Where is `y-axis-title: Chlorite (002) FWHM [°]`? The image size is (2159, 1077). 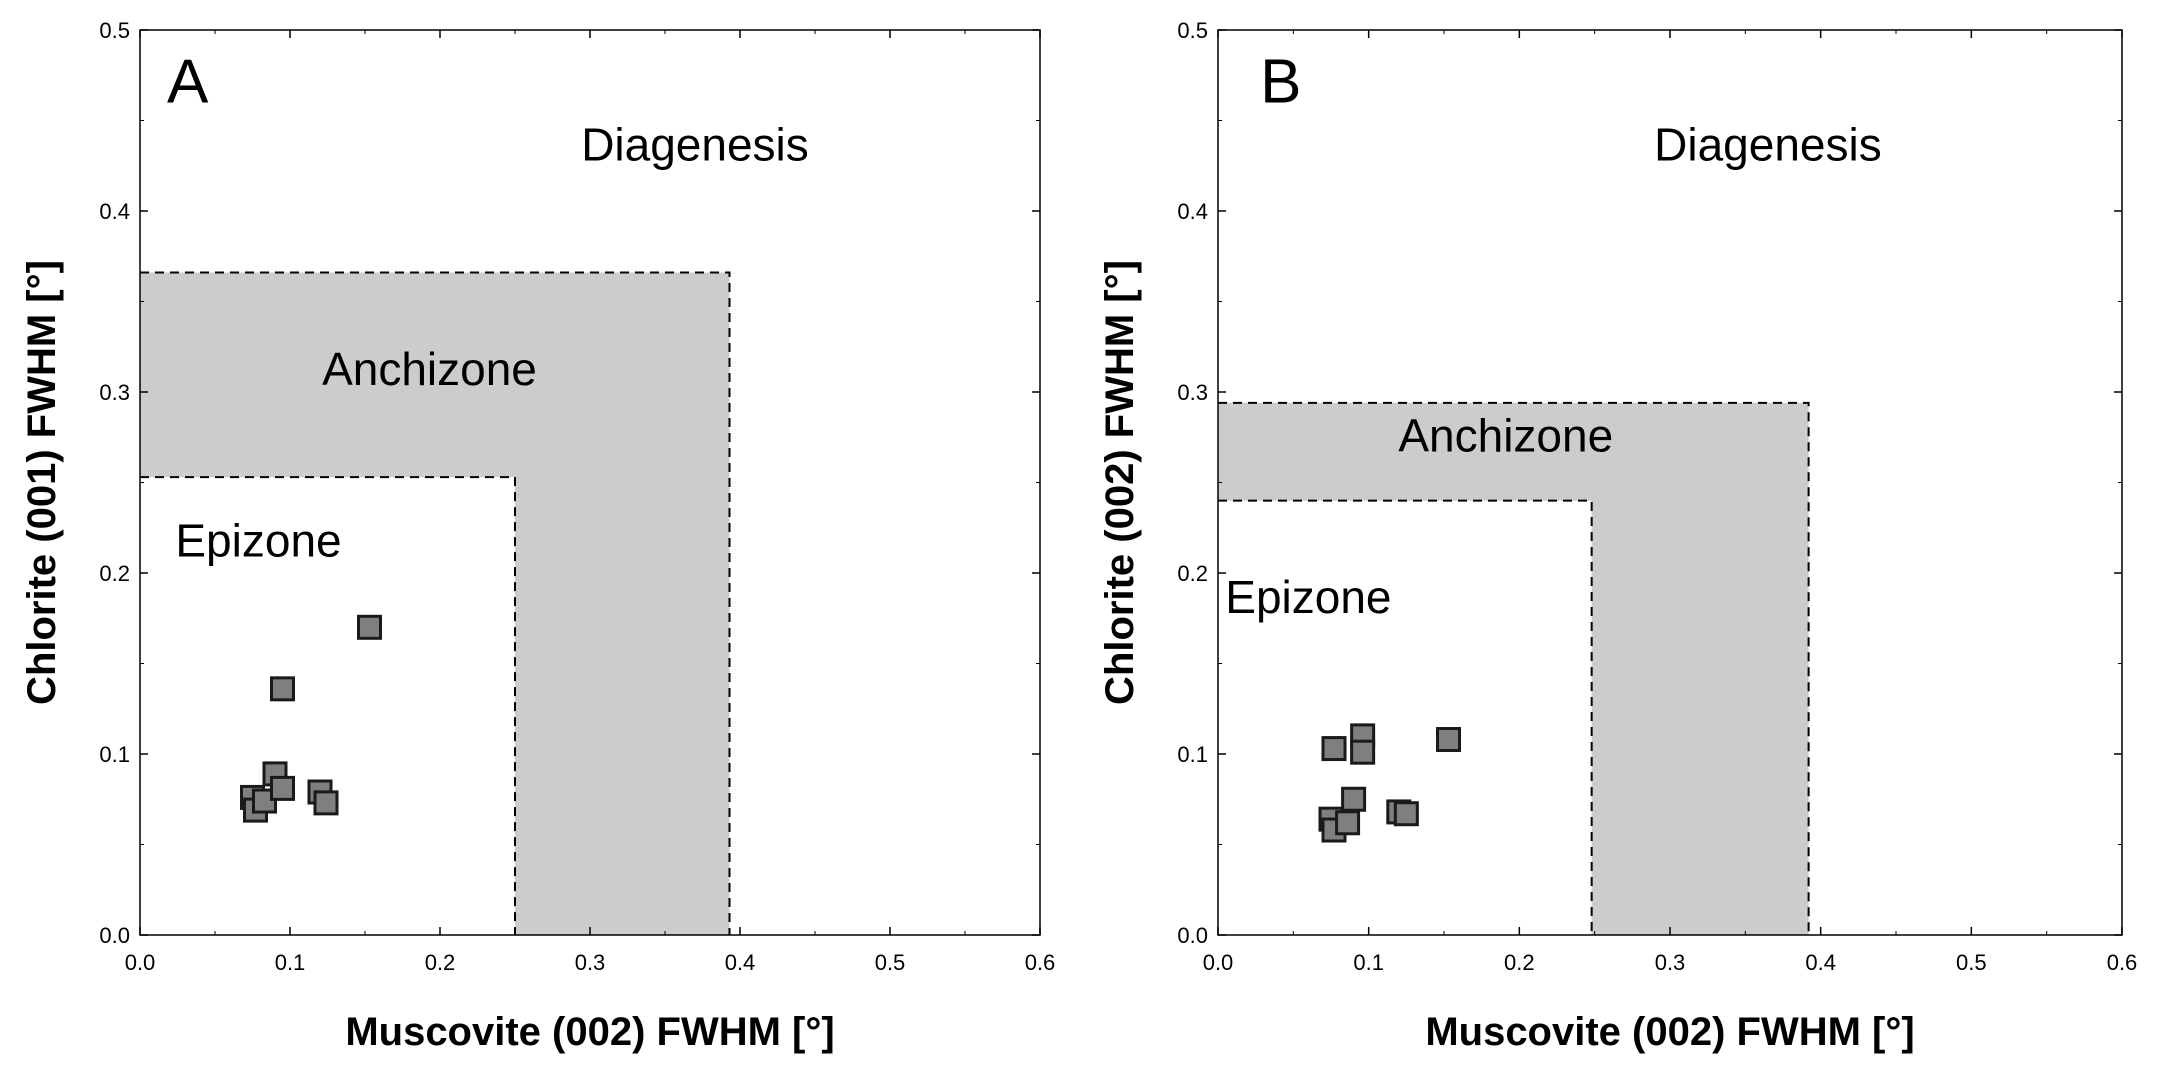
y-axis-title: Chlorite (002) FWHM [°] is located at coordinates (1120, 482).